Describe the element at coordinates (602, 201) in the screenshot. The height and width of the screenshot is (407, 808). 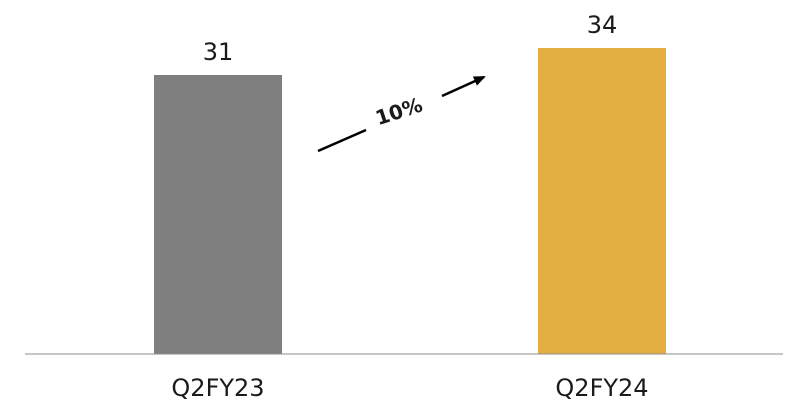
I see `bar-q2fy24` at that location.